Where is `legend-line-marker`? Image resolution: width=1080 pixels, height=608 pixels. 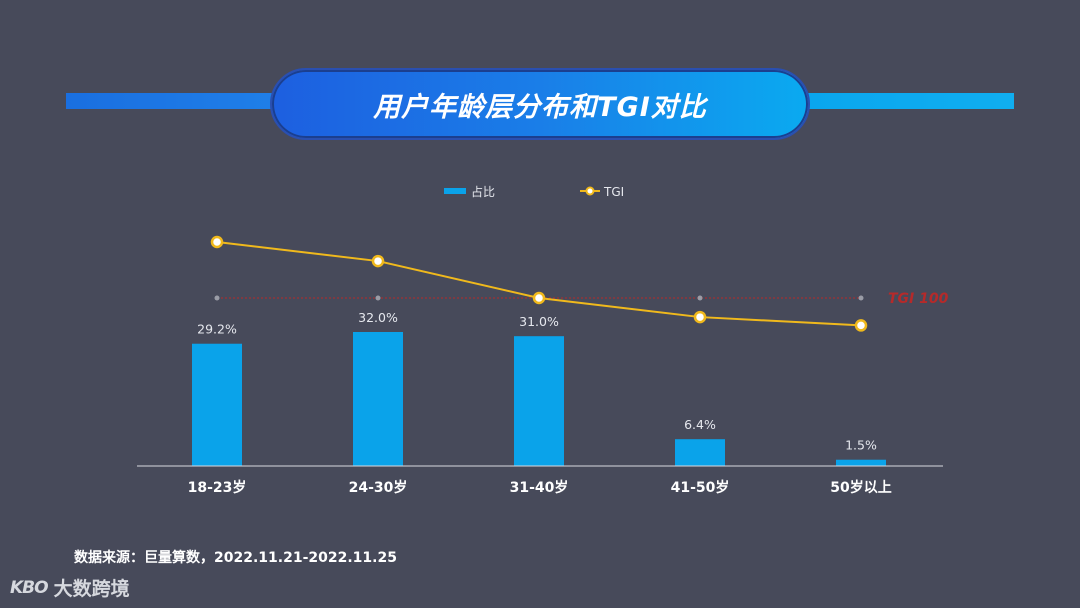
legend-line-marker is located at coordinates (590, 191).